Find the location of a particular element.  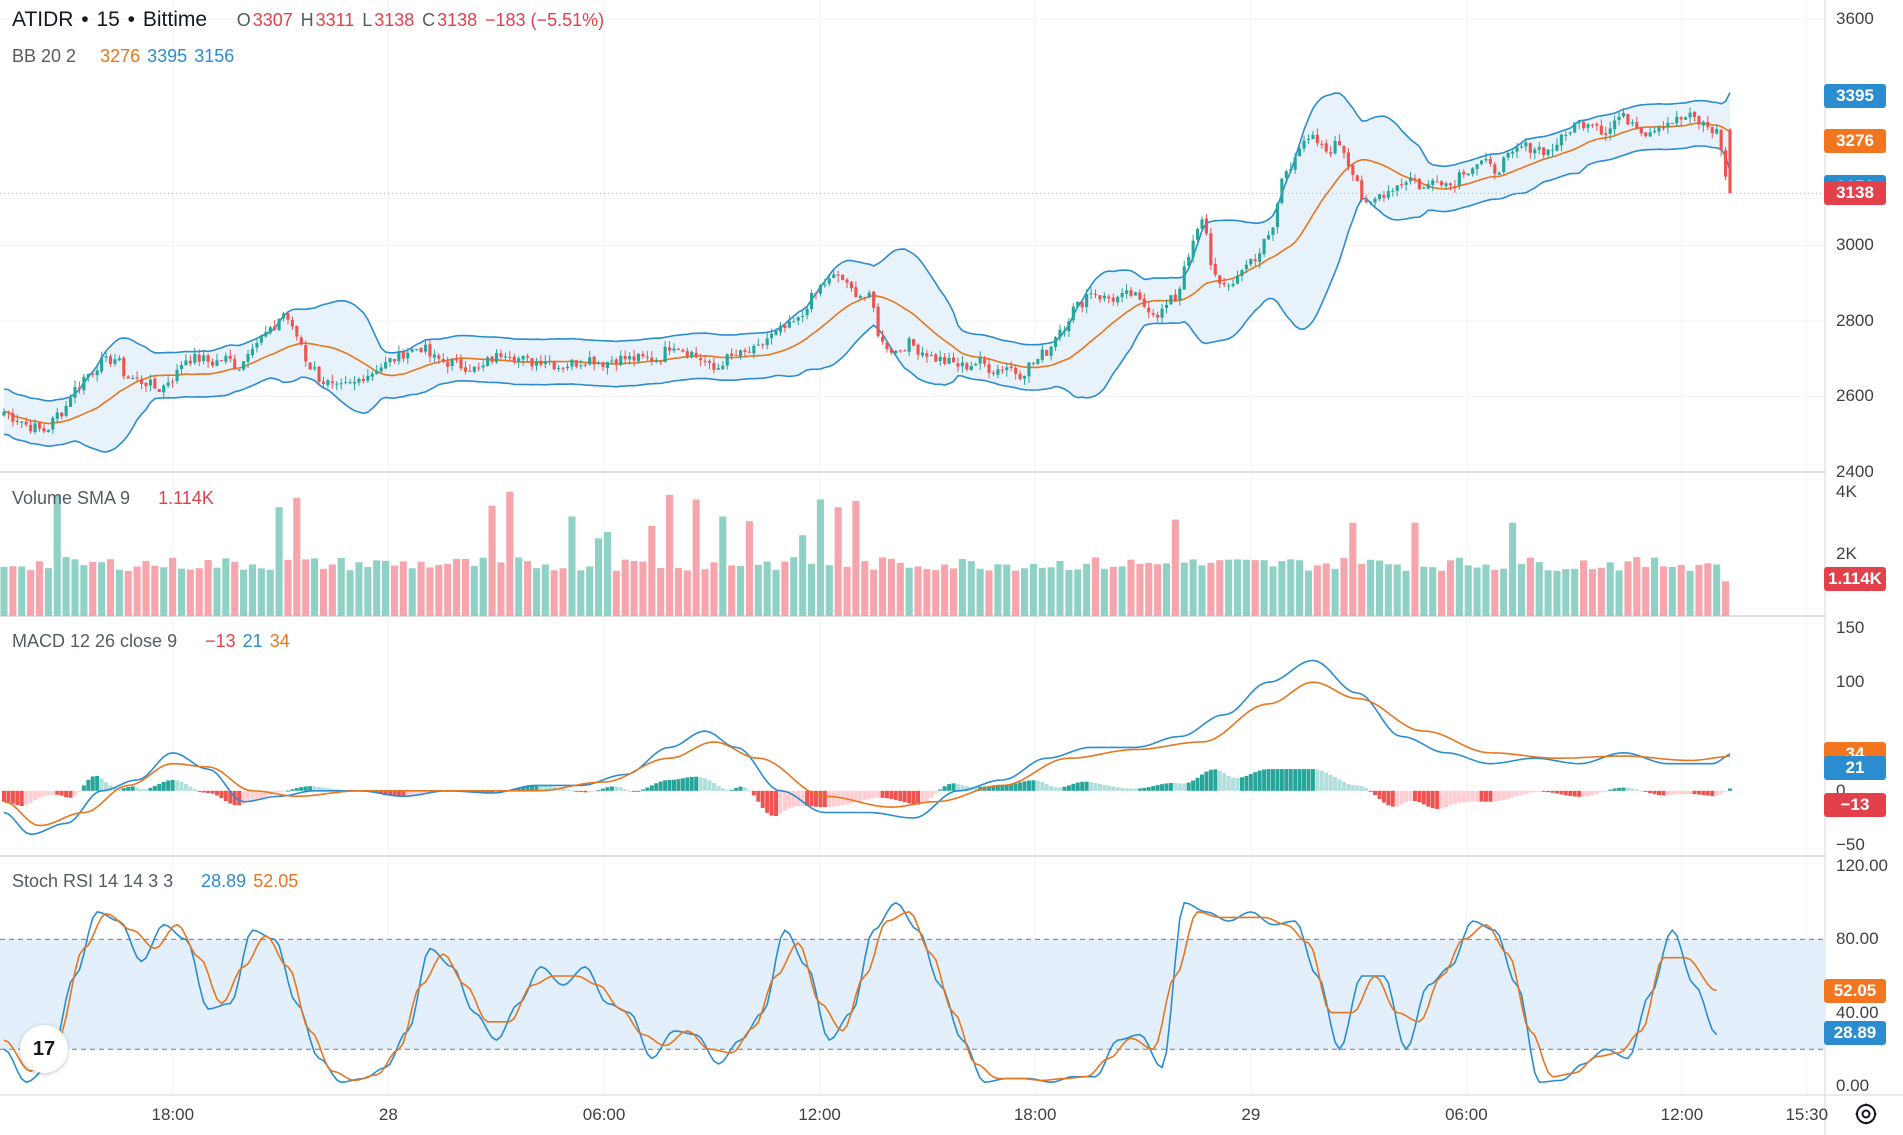

price-badge: 3395 is located at coordinates (1855, 96).